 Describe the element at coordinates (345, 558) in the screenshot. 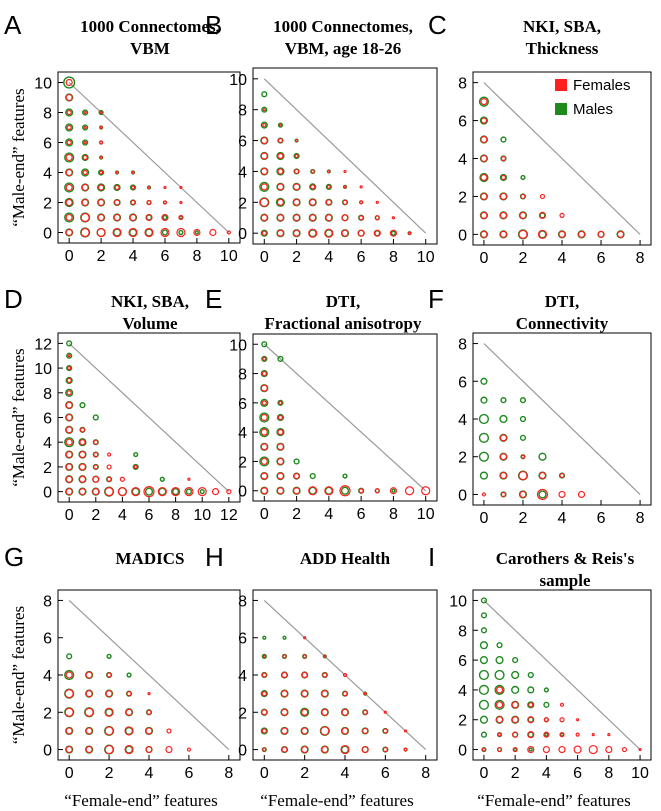

I see `panel-title-line: ADD Health` at that location.